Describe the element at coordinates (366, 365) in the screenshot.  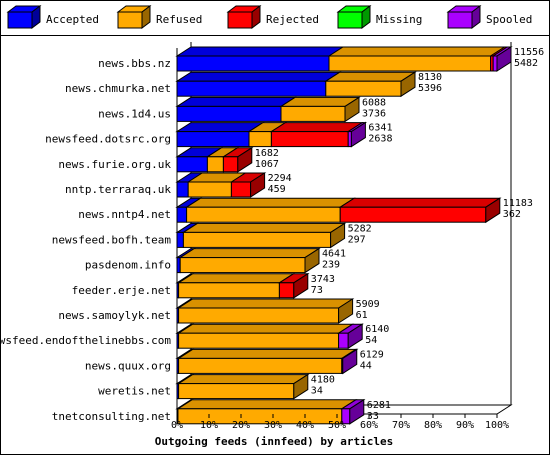
I see `value-label-bottom: 44` at that location.